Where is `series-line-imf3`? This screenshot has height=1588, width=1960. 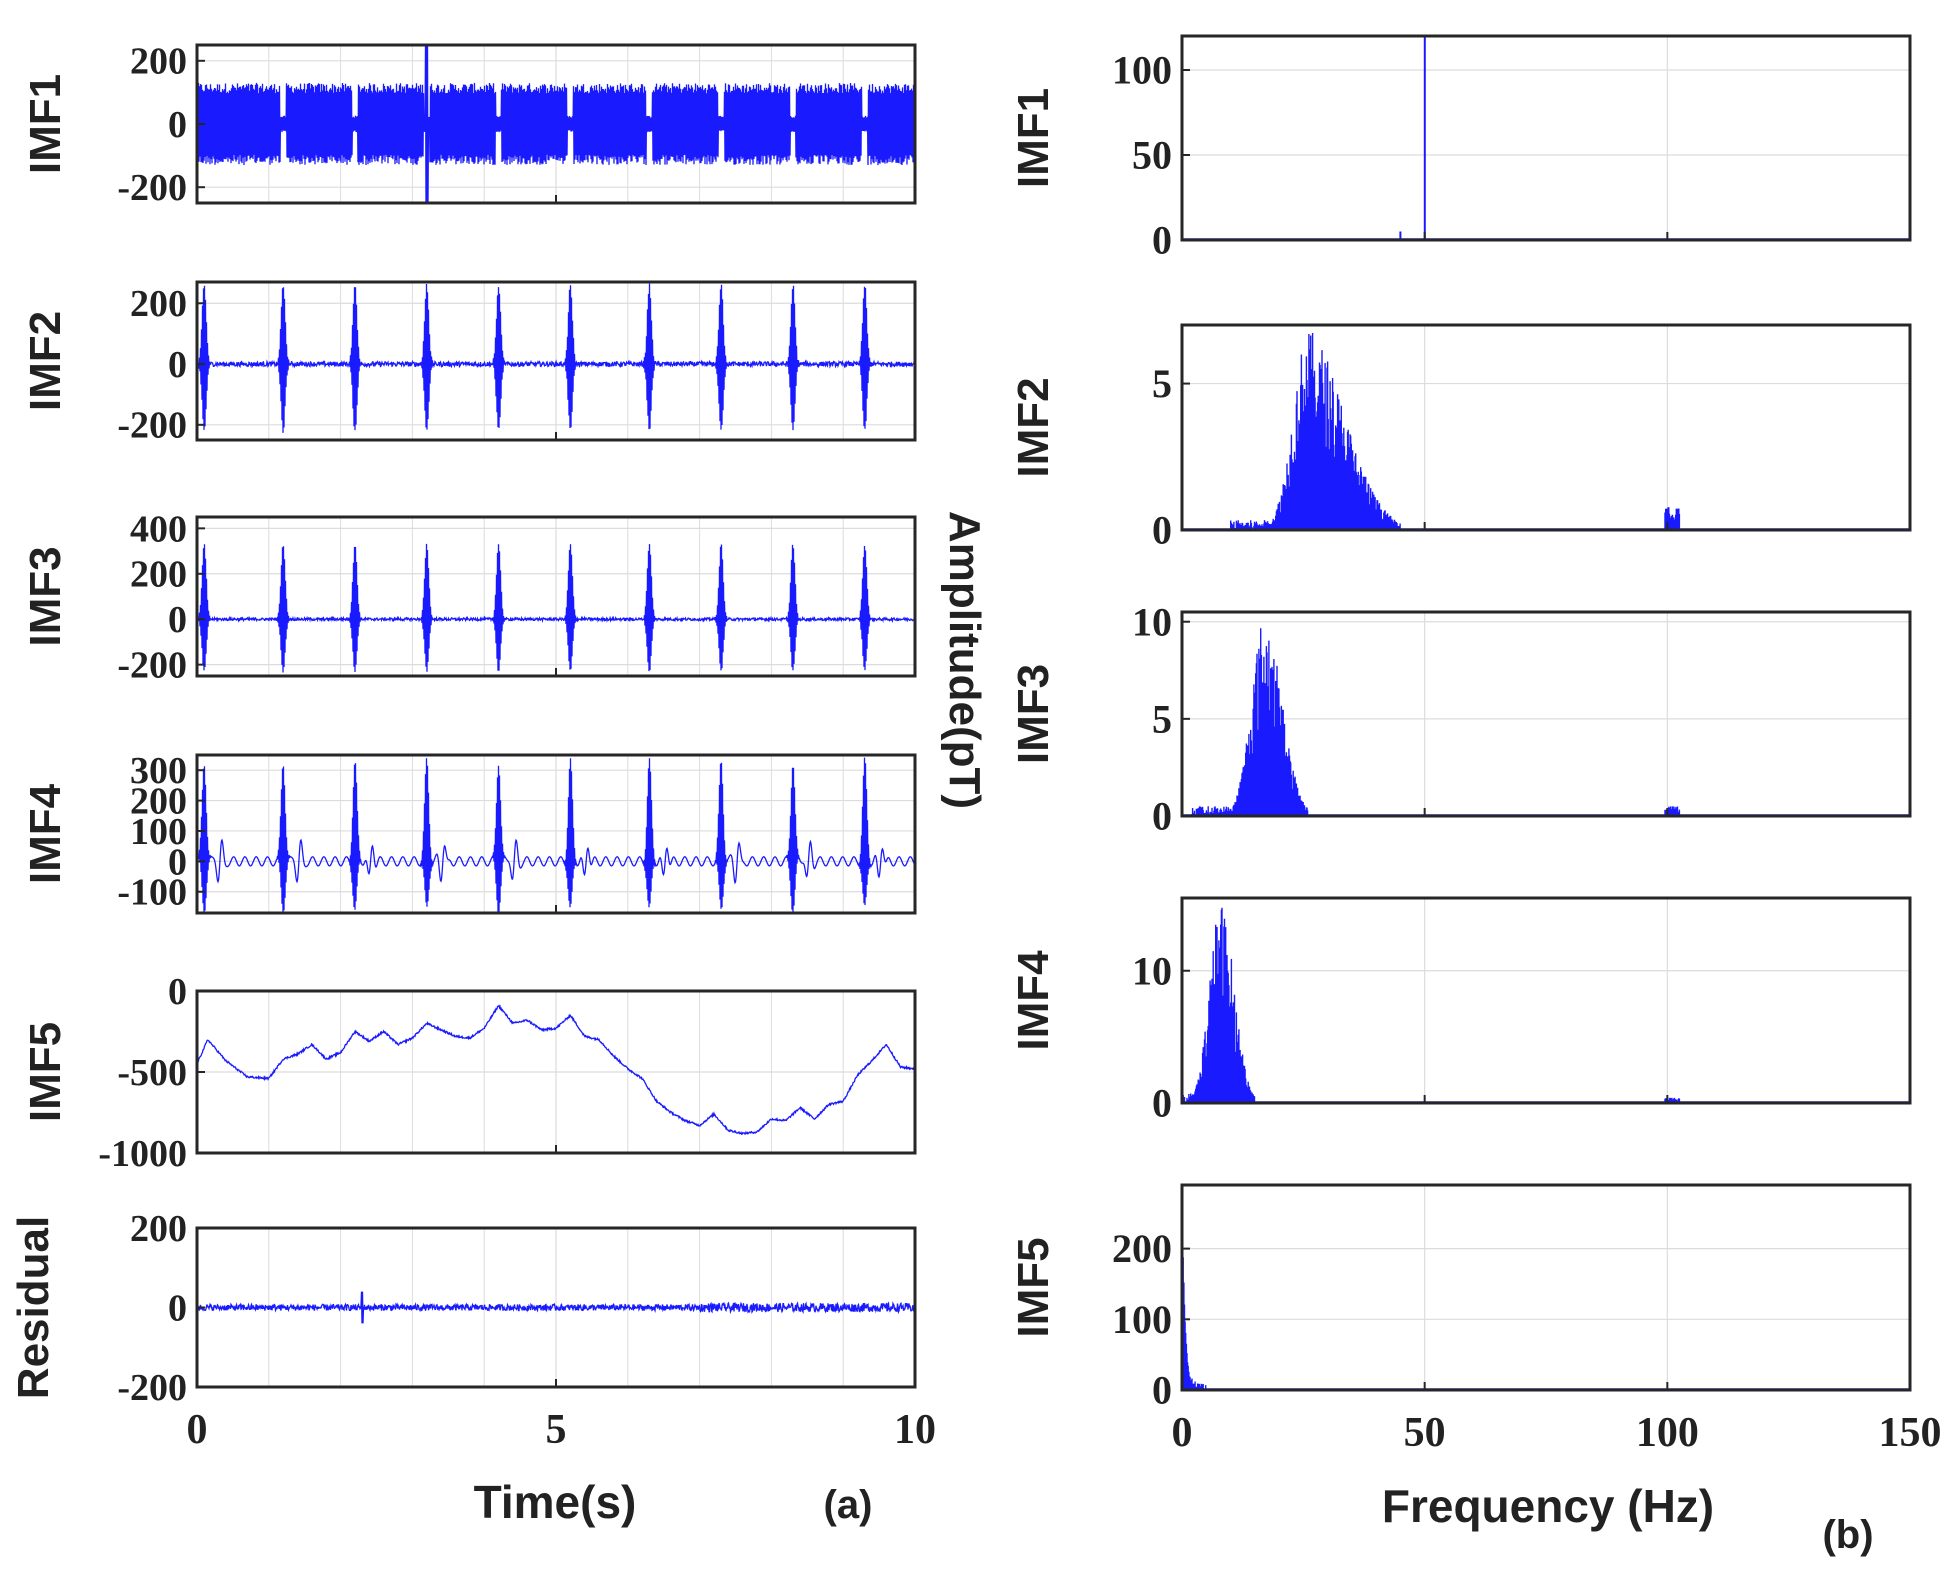 series-line-imf3 is located at coordinates (556, 608).